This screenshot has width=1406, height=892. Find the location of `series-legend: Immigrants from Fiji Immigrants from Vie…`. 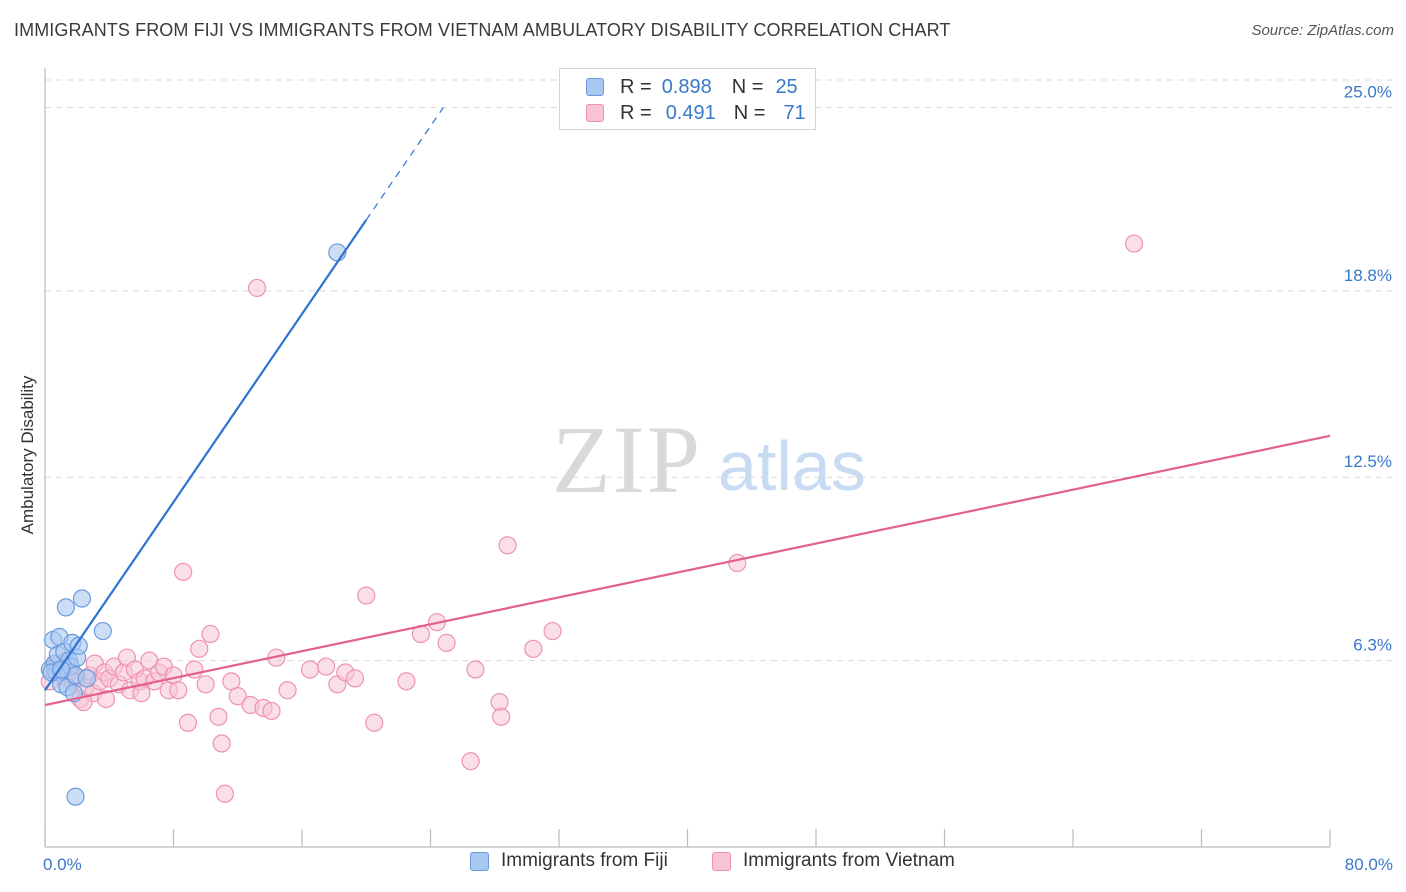

series-legend: Immigrants from Fiji Immigrants from Vie… is located at coordinates (703, 864).